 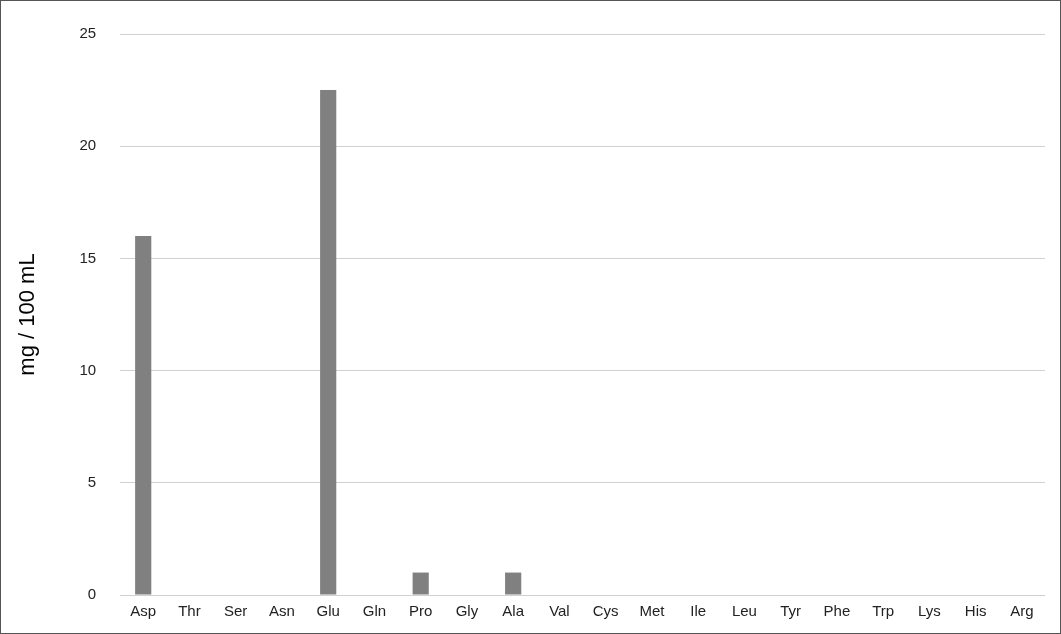 What do you see at coordinates (88, 33) in the screenshot?
I see `y-tick-label: 25` at bounding box center [88, 33].